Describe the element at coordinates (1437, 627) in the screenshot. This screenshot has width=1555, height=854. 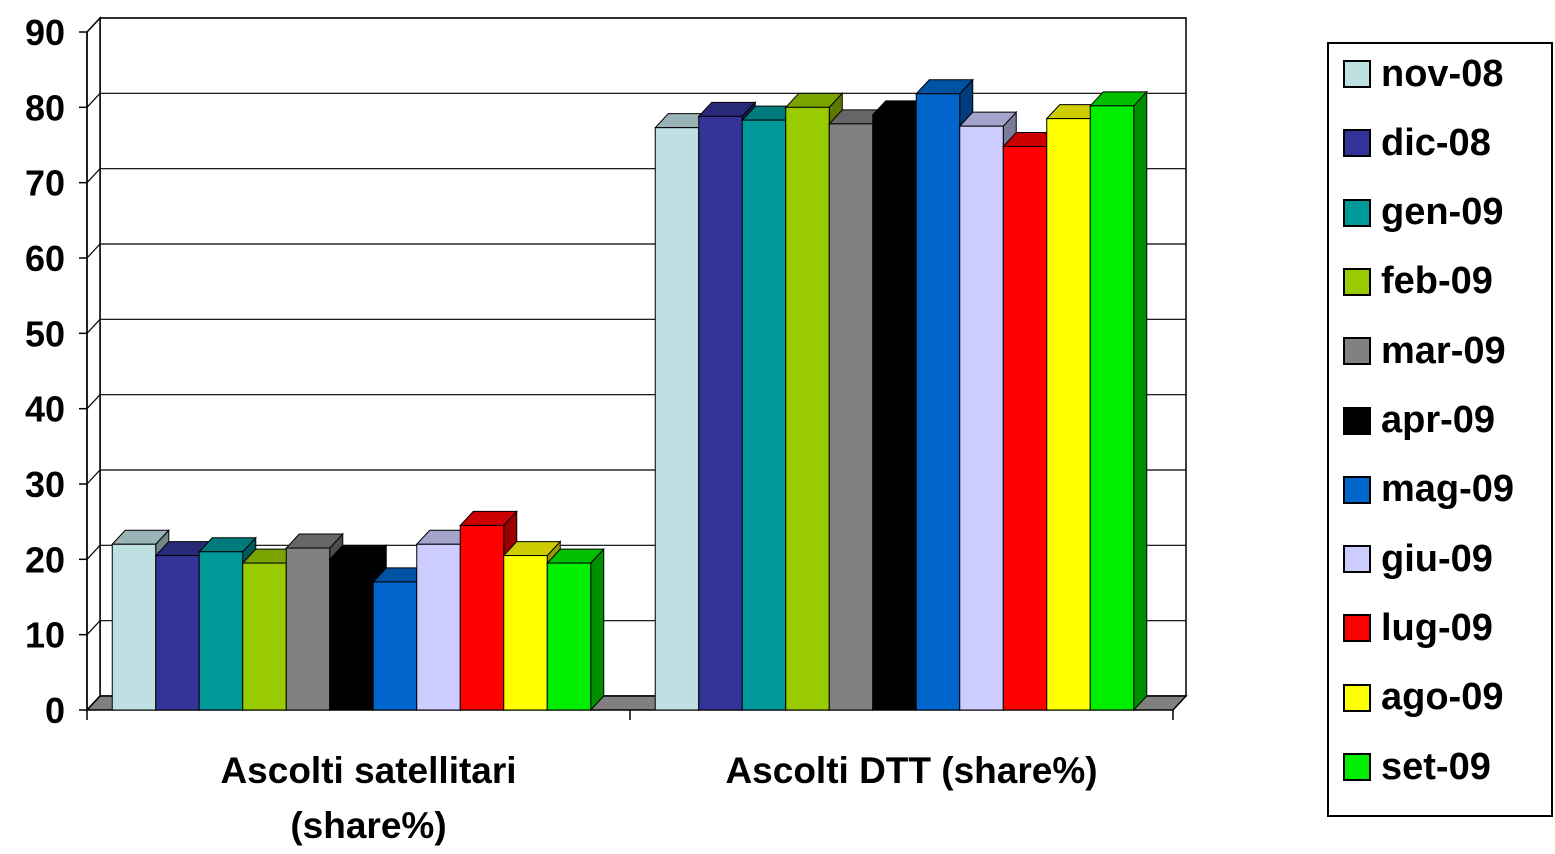
I see `legend-label: lug-09` at that location.